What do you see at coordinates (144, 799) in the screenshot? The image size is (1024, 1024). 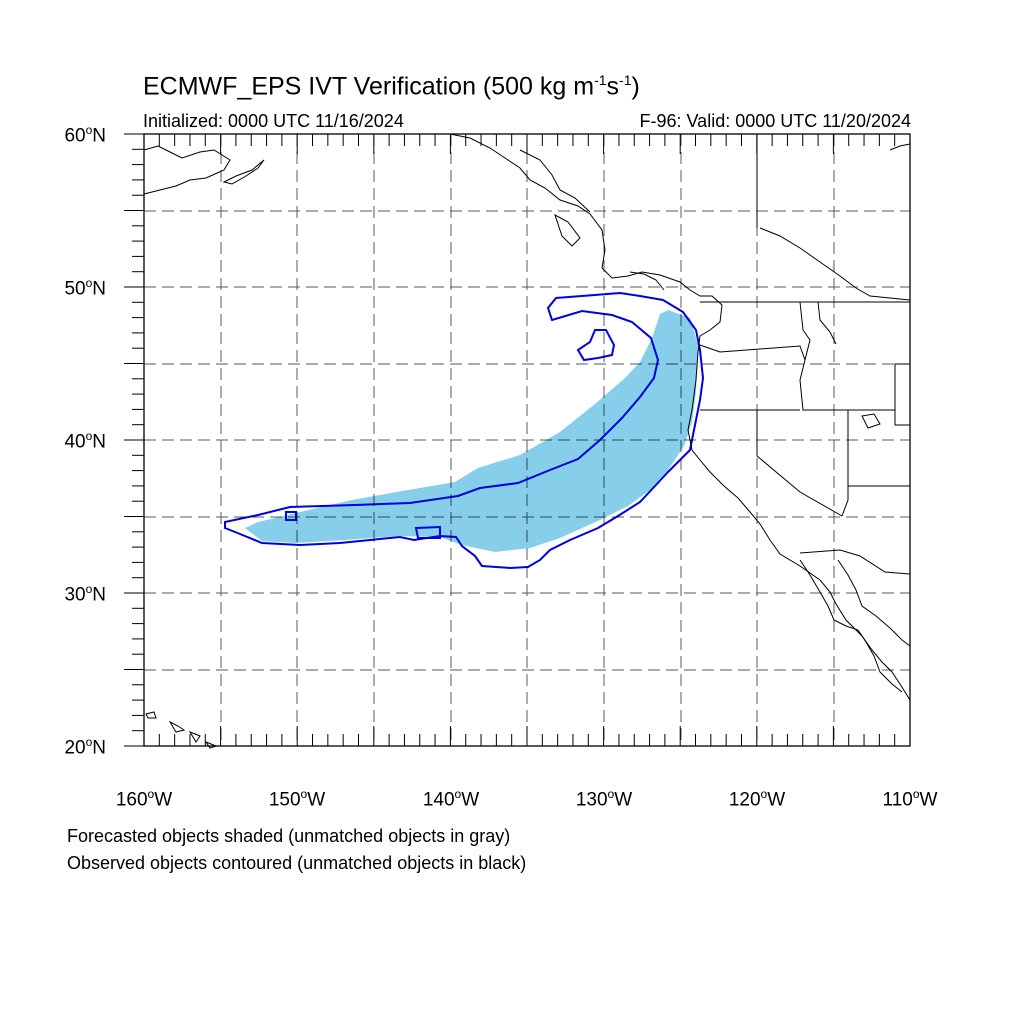 I see `lon-label-160: 160oW` at bounding box center [144, 799].